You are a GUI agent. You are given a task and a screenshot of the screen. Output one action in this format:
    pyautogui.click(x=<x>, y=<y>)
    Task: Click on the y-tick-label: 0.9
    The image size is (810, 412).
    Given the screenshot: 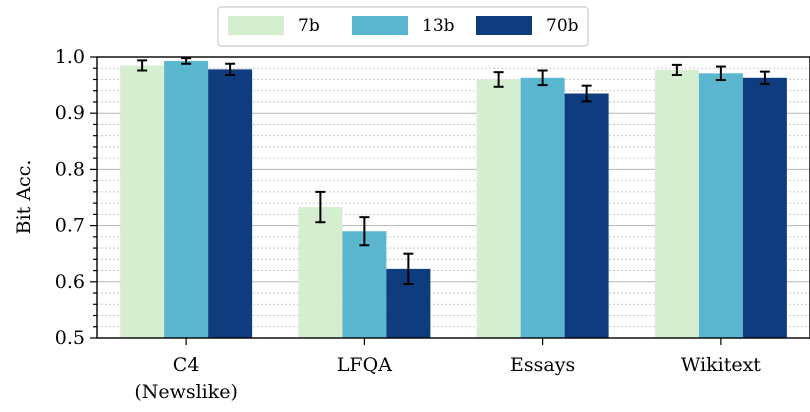 What is the action you would take?
    pyautogui.click(x=70, y=113)
    